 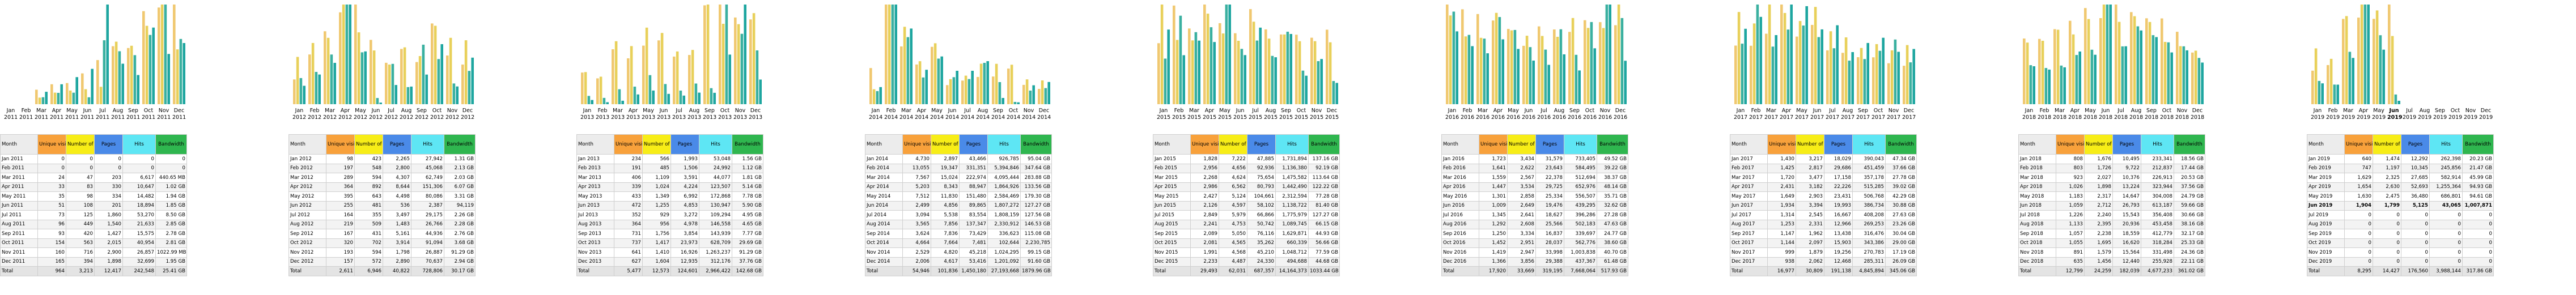 I want to click on month-axis-label: Apr 2011, so click(x=56, y=114).